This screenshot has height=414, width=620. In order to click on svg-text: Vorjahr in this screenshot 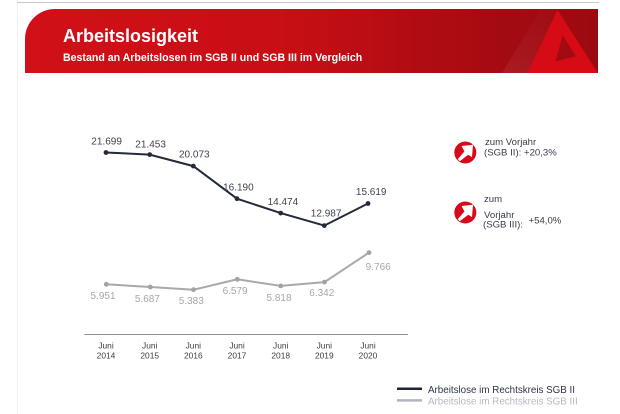, I will do `click(499, 215)`.